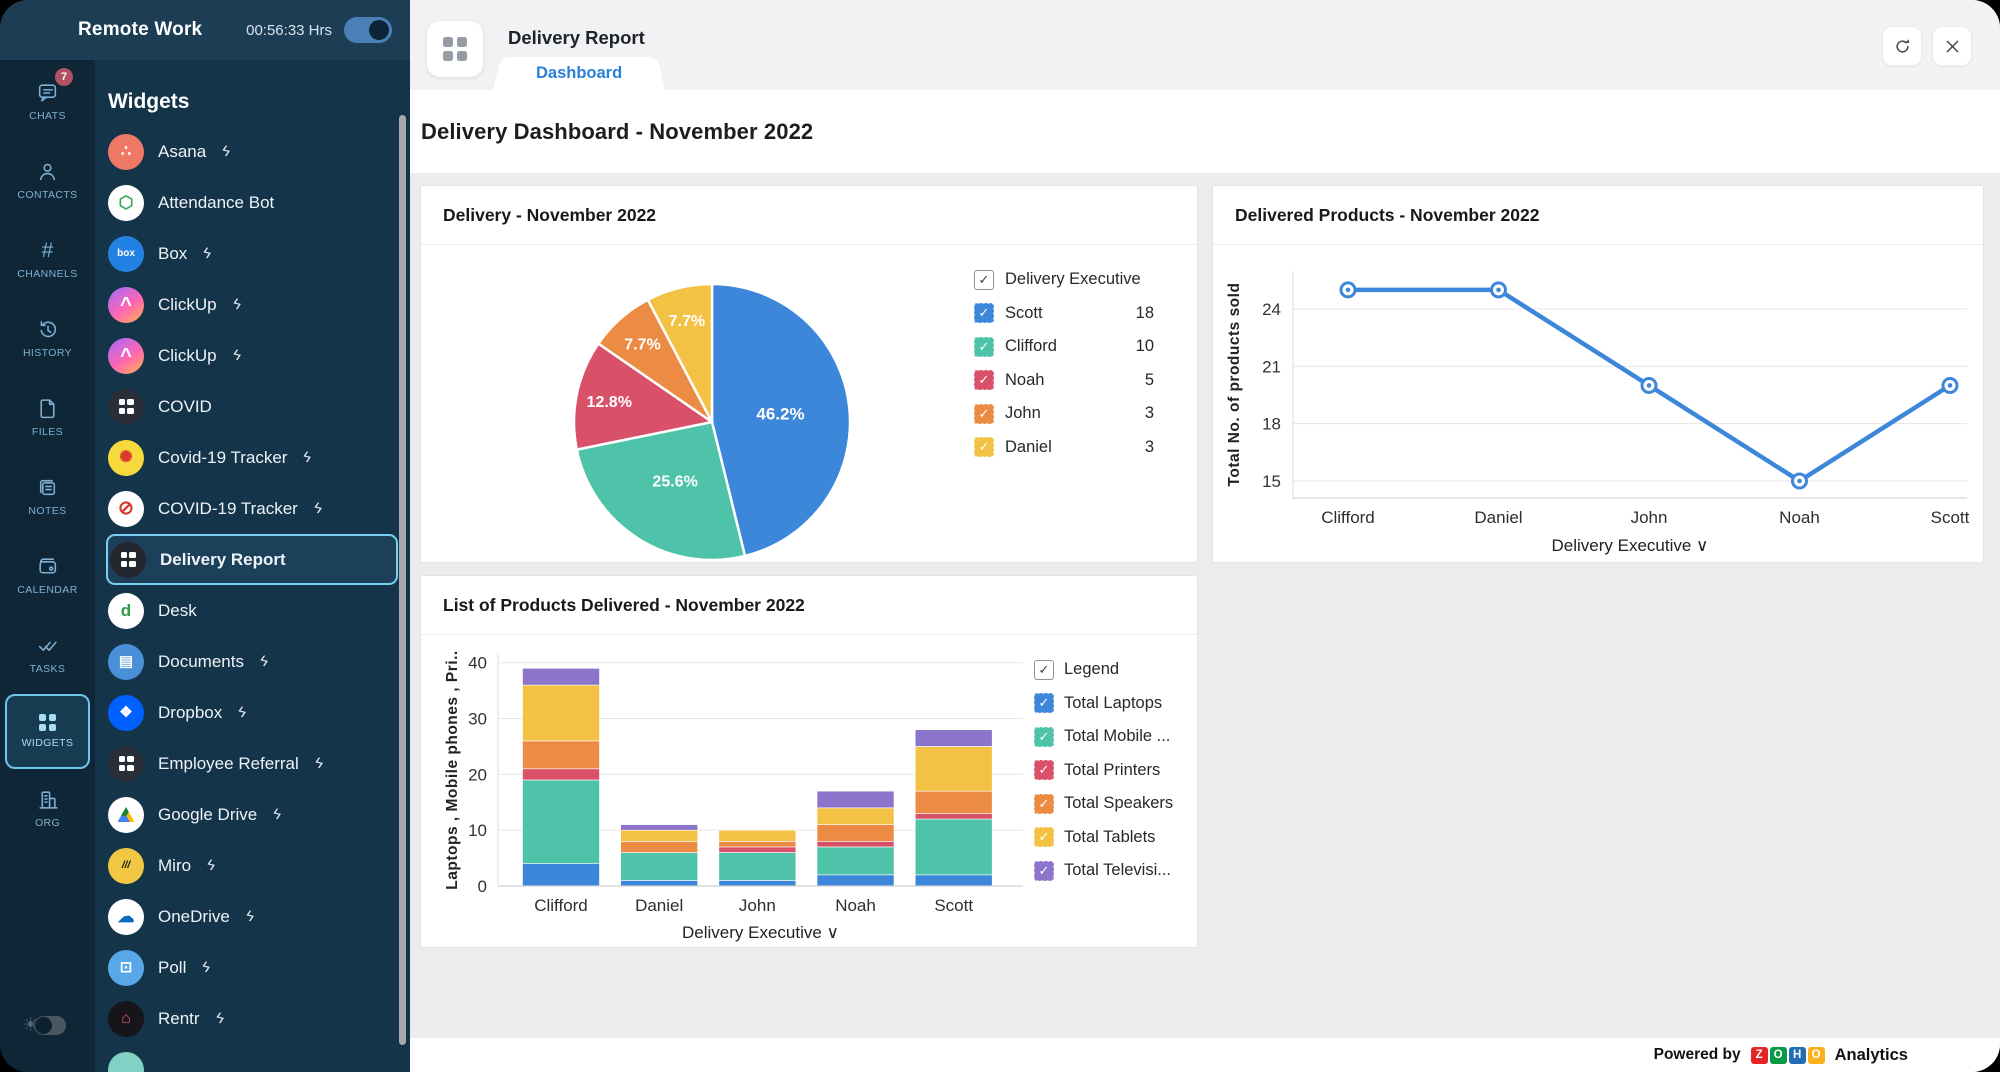 The width and height of the screenshot is (2000, 1072). I want to click on covid19-tracker-logo: ✺, so click(126, 457).